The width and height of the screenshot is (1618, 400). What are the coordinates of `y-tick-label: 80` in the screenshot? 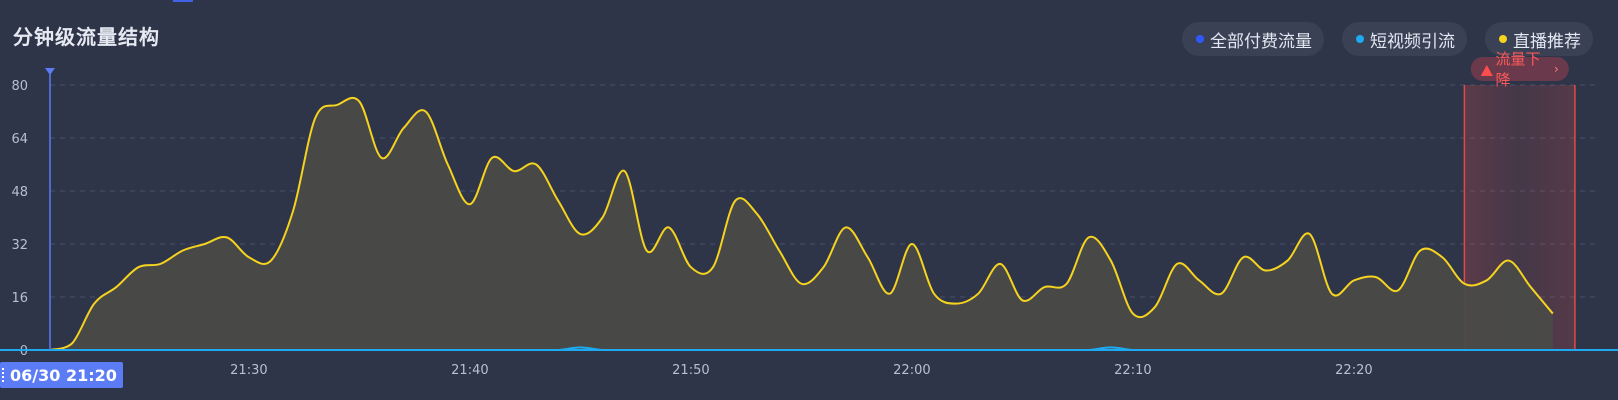 It's located at (19, 86).